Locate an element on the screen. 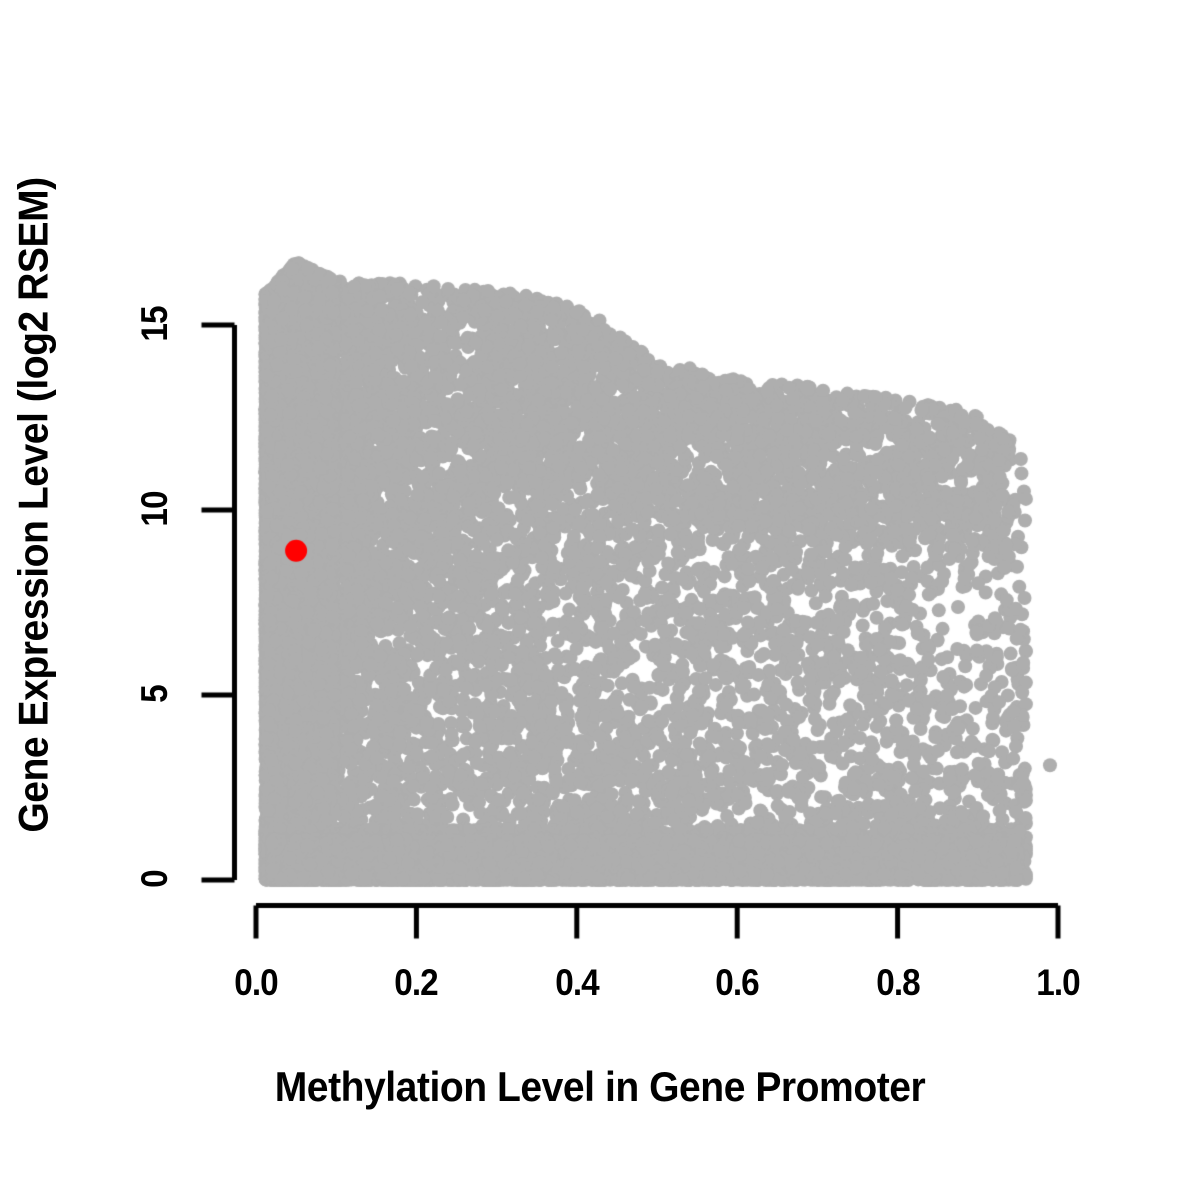  y-tick-label: 0 is located at coordinates (154, 879).